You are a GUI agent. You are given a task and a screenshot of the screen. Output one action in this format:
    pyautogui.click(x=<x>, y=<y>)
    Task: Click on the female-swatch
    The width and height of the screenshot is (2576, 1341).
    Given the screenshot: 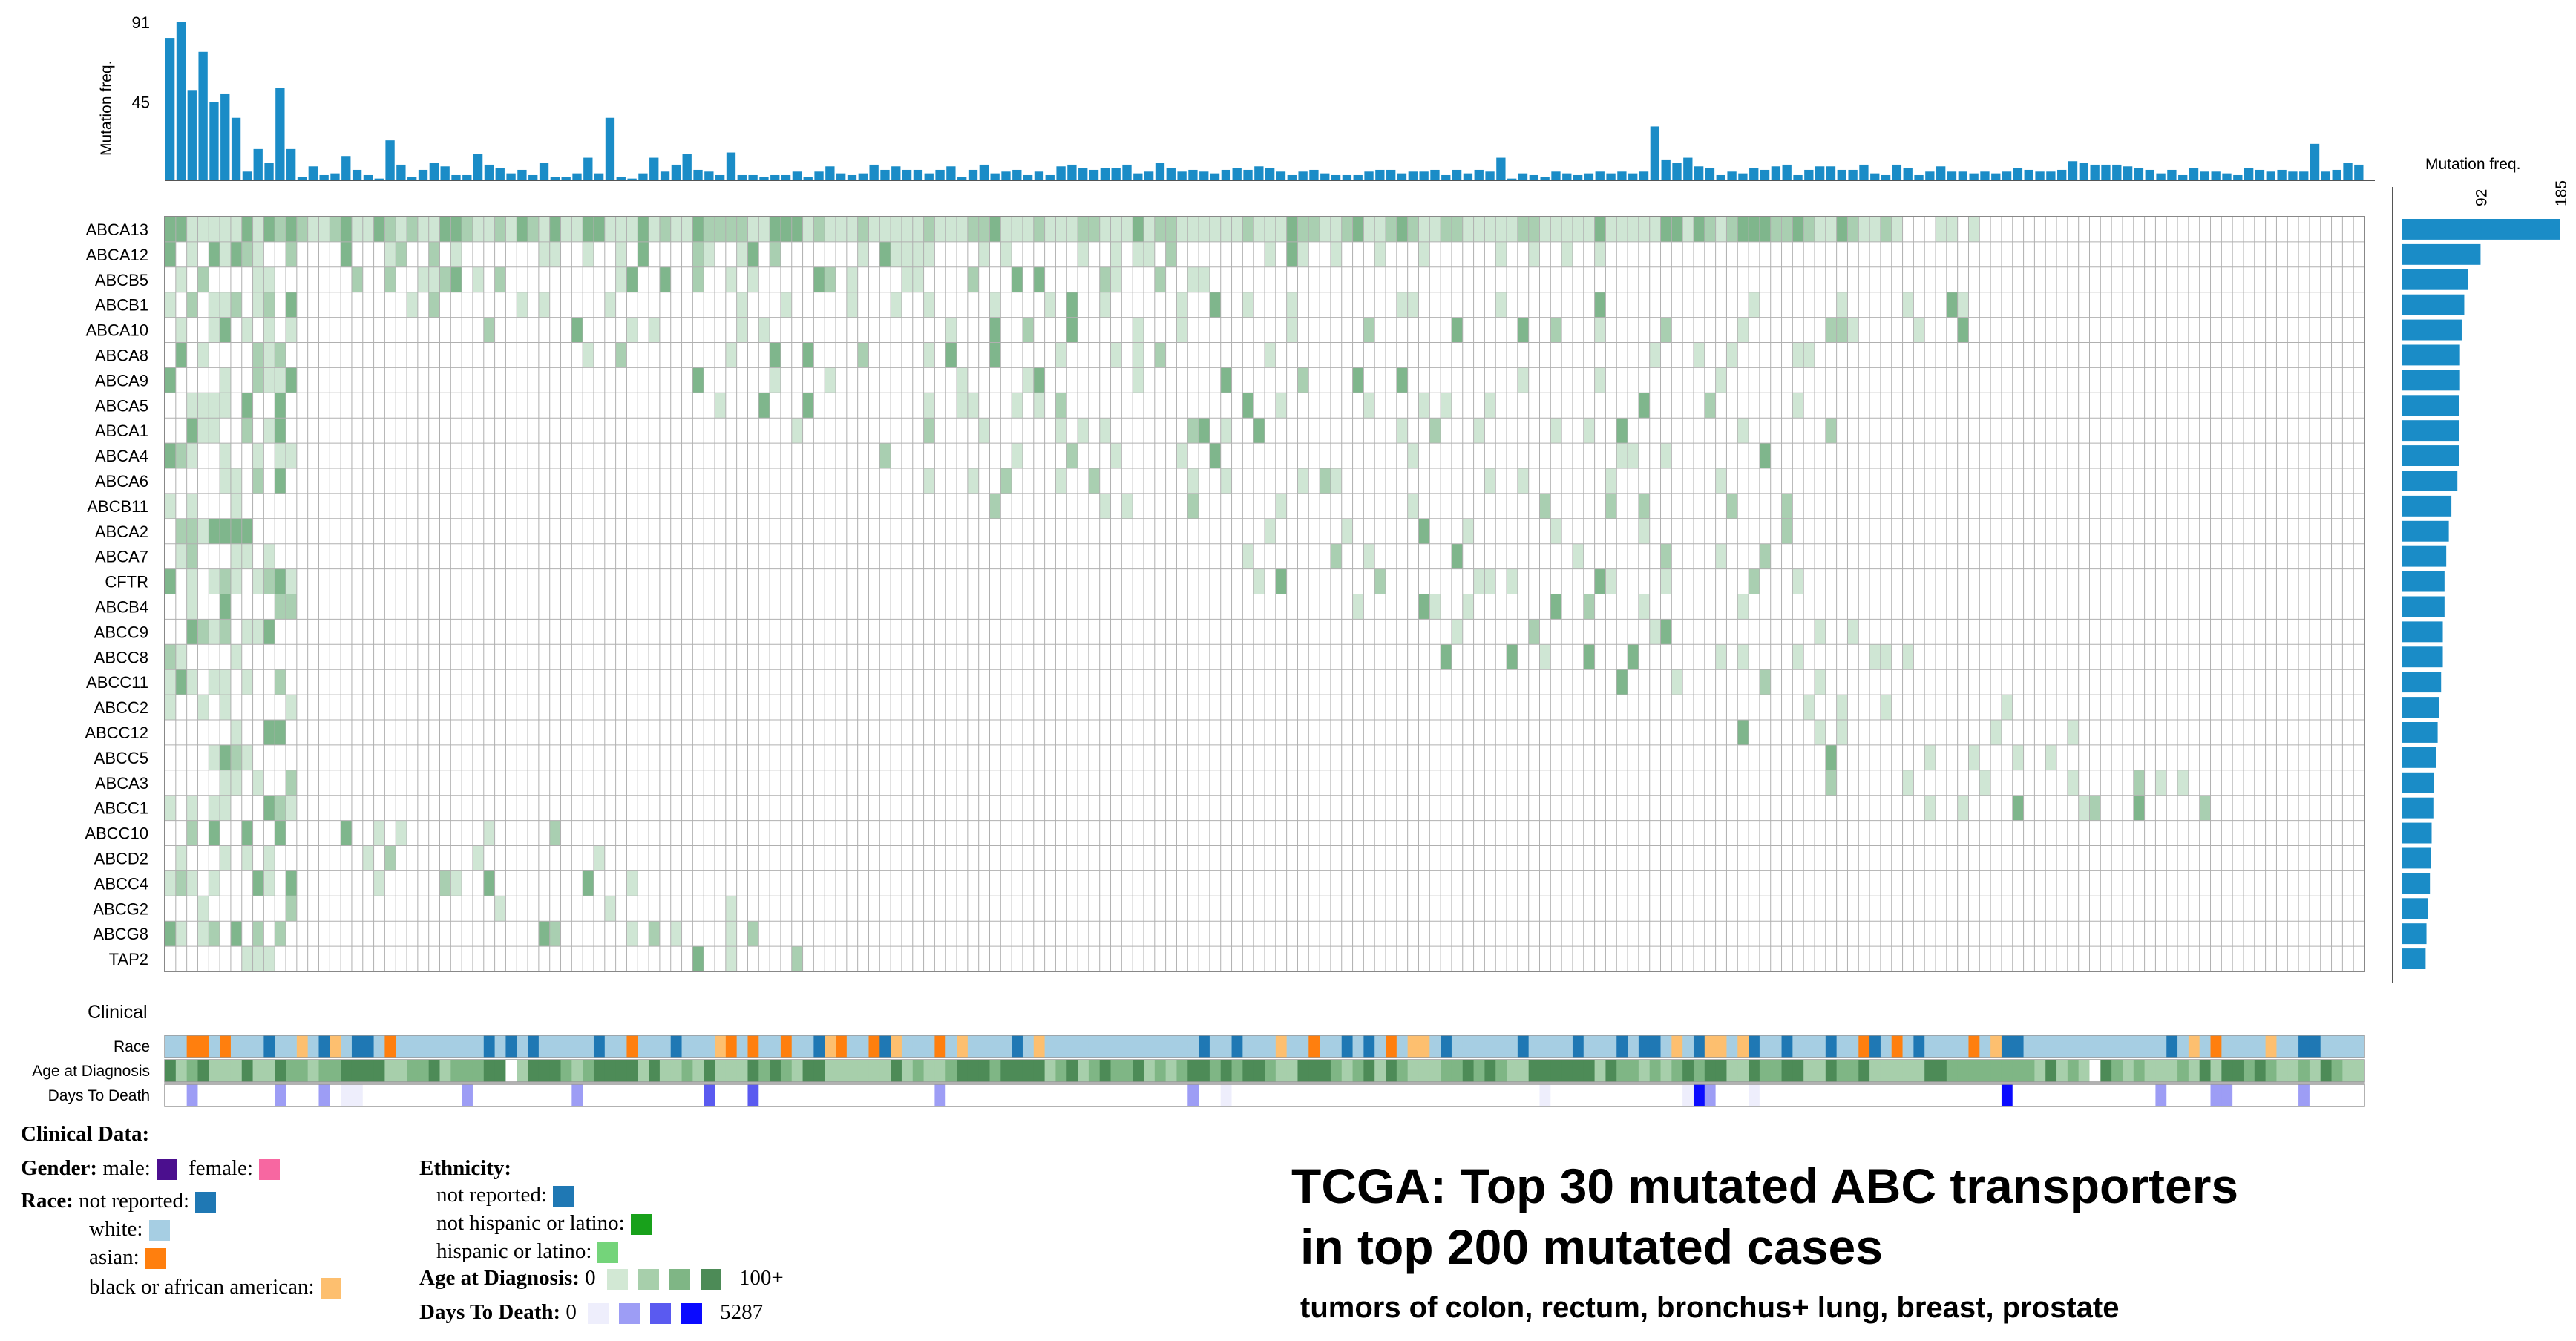 What is the action you would take?
    pyautogui.click(x=269, y=1170)
    